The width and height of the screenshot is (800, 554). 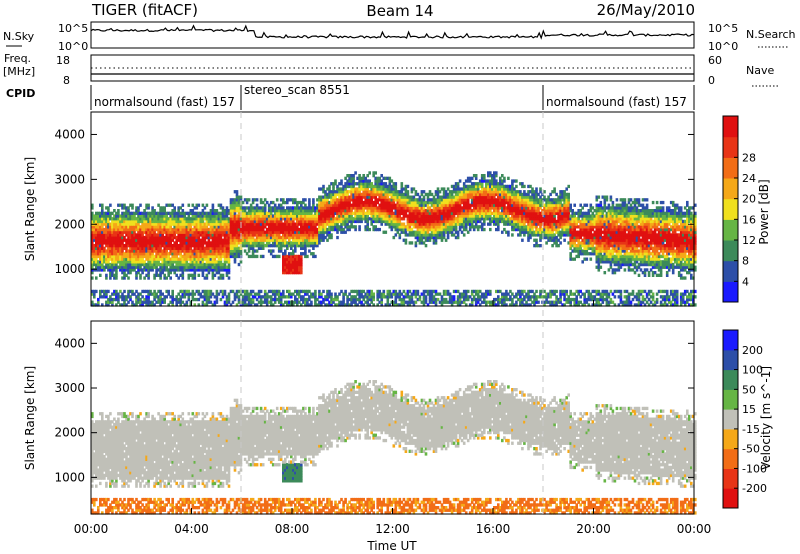 I want to click on power-cell-1932, so click(x=235, y=254).